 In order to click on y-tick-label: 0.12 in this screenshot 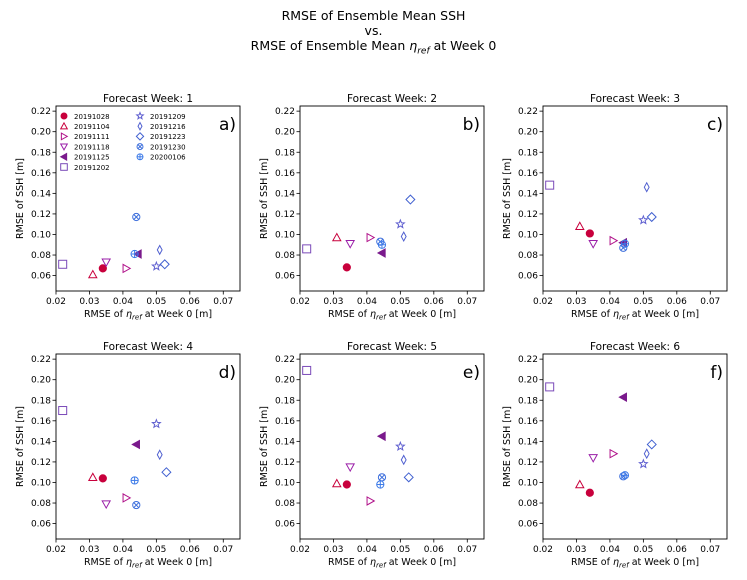, I will do `click(41, 215)`.